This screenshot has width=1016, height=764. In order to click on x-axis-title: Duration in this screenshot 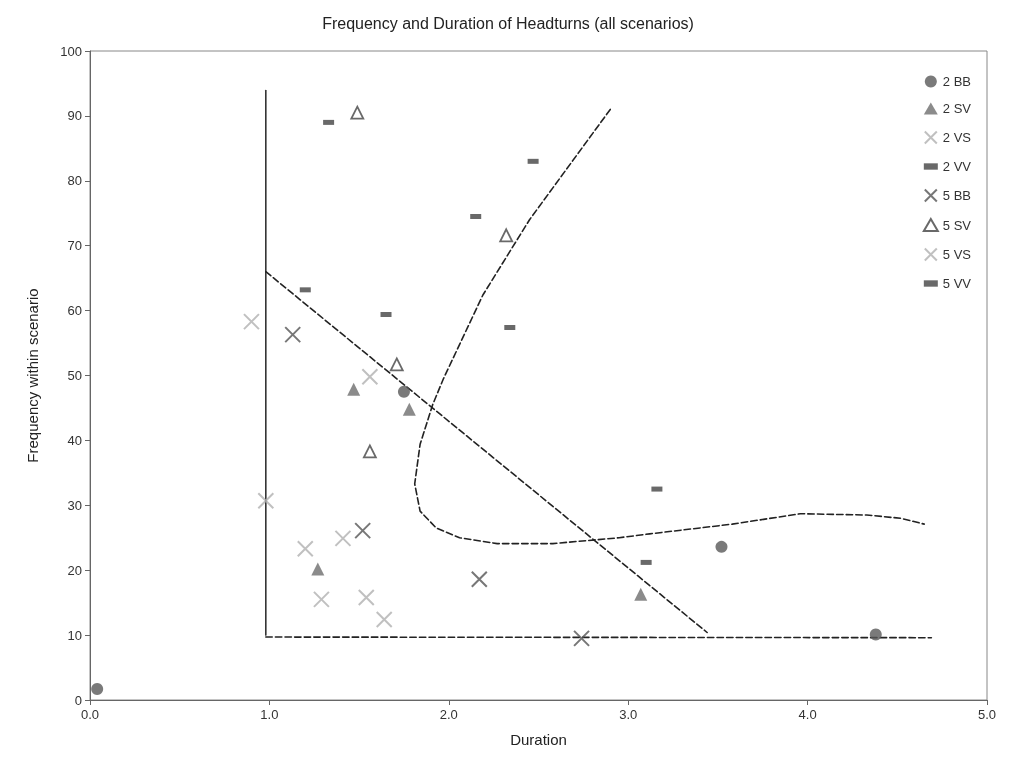, I will do `click(538, 739)`.